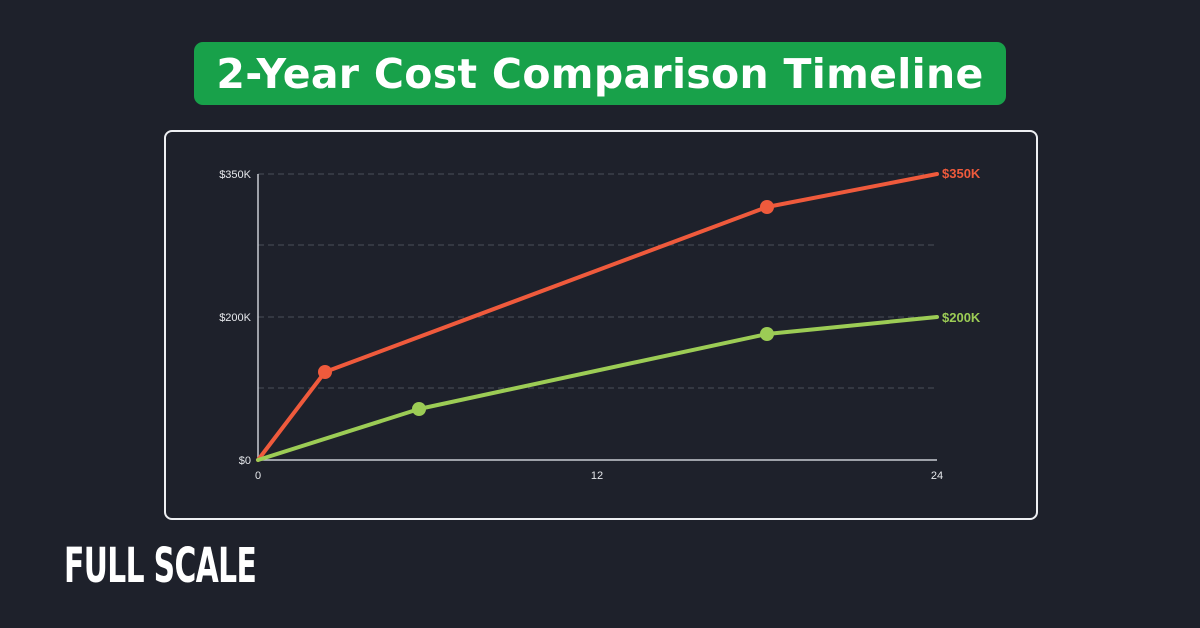  Describe the element at coordinates (961, 317) in the screenshot. I see `end-label-green: $200K` at that location.